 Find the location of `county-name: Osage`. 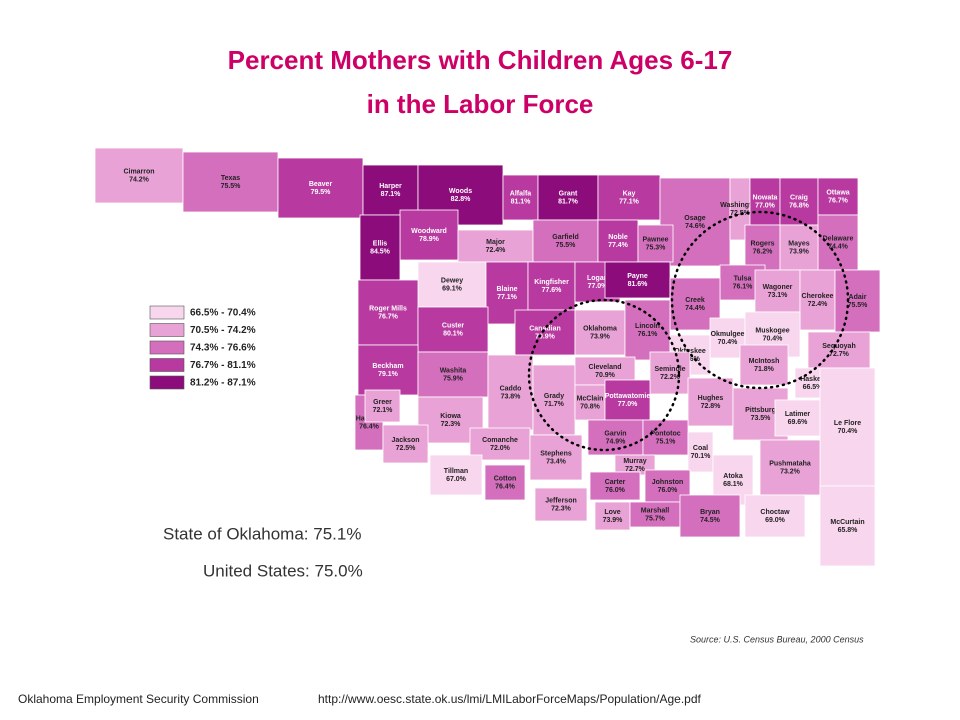

county-name: Osage is located at coordinates (695, 218).